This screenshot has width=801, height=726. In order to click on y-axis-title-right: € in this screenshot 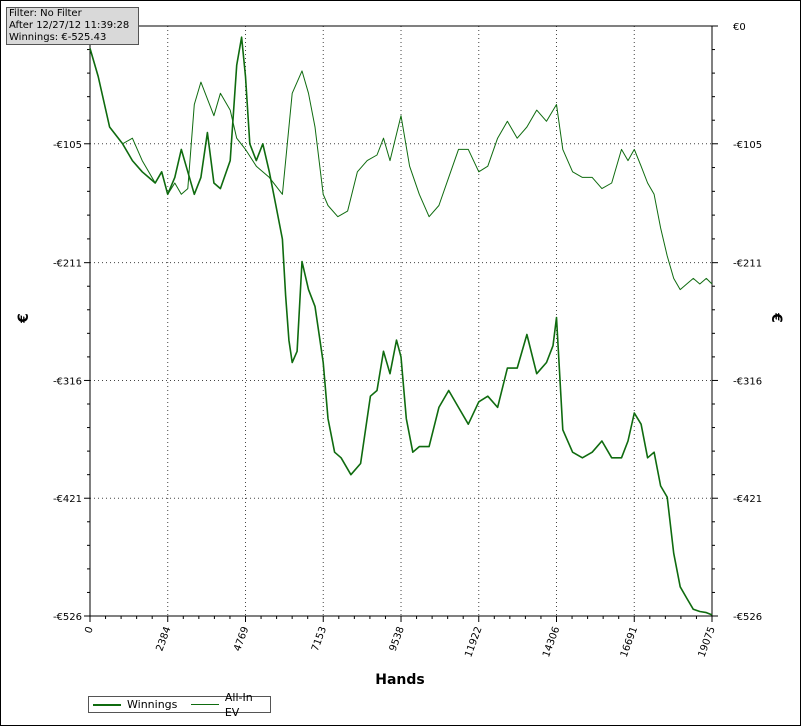, I will do `click(776, 317)`.